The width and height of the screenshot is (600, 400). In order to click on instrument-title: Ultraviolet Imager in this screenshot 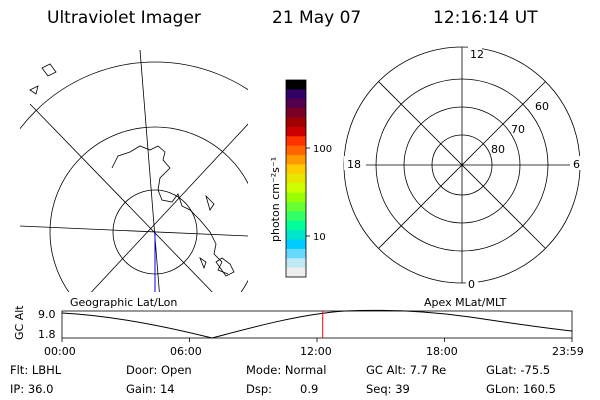, I will do `click(124, 18)`.